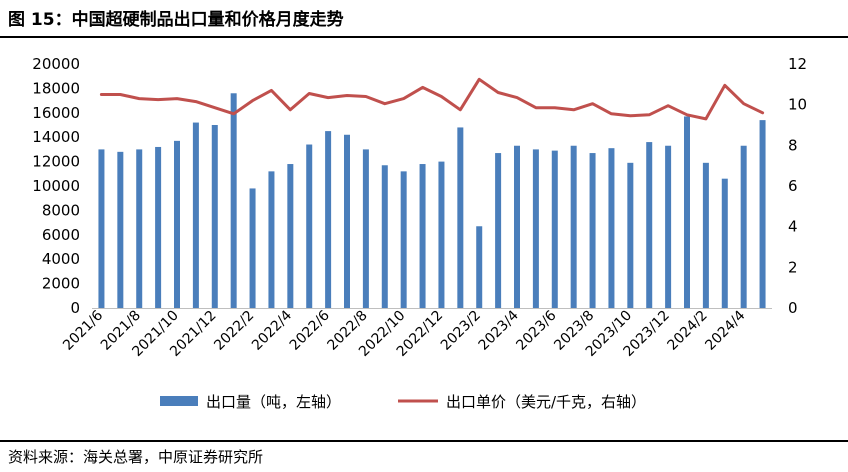 The width and height of the screenshot is (848, 472). I want to click on x-axis-tick-label: 2023/2, so click(461, 331).